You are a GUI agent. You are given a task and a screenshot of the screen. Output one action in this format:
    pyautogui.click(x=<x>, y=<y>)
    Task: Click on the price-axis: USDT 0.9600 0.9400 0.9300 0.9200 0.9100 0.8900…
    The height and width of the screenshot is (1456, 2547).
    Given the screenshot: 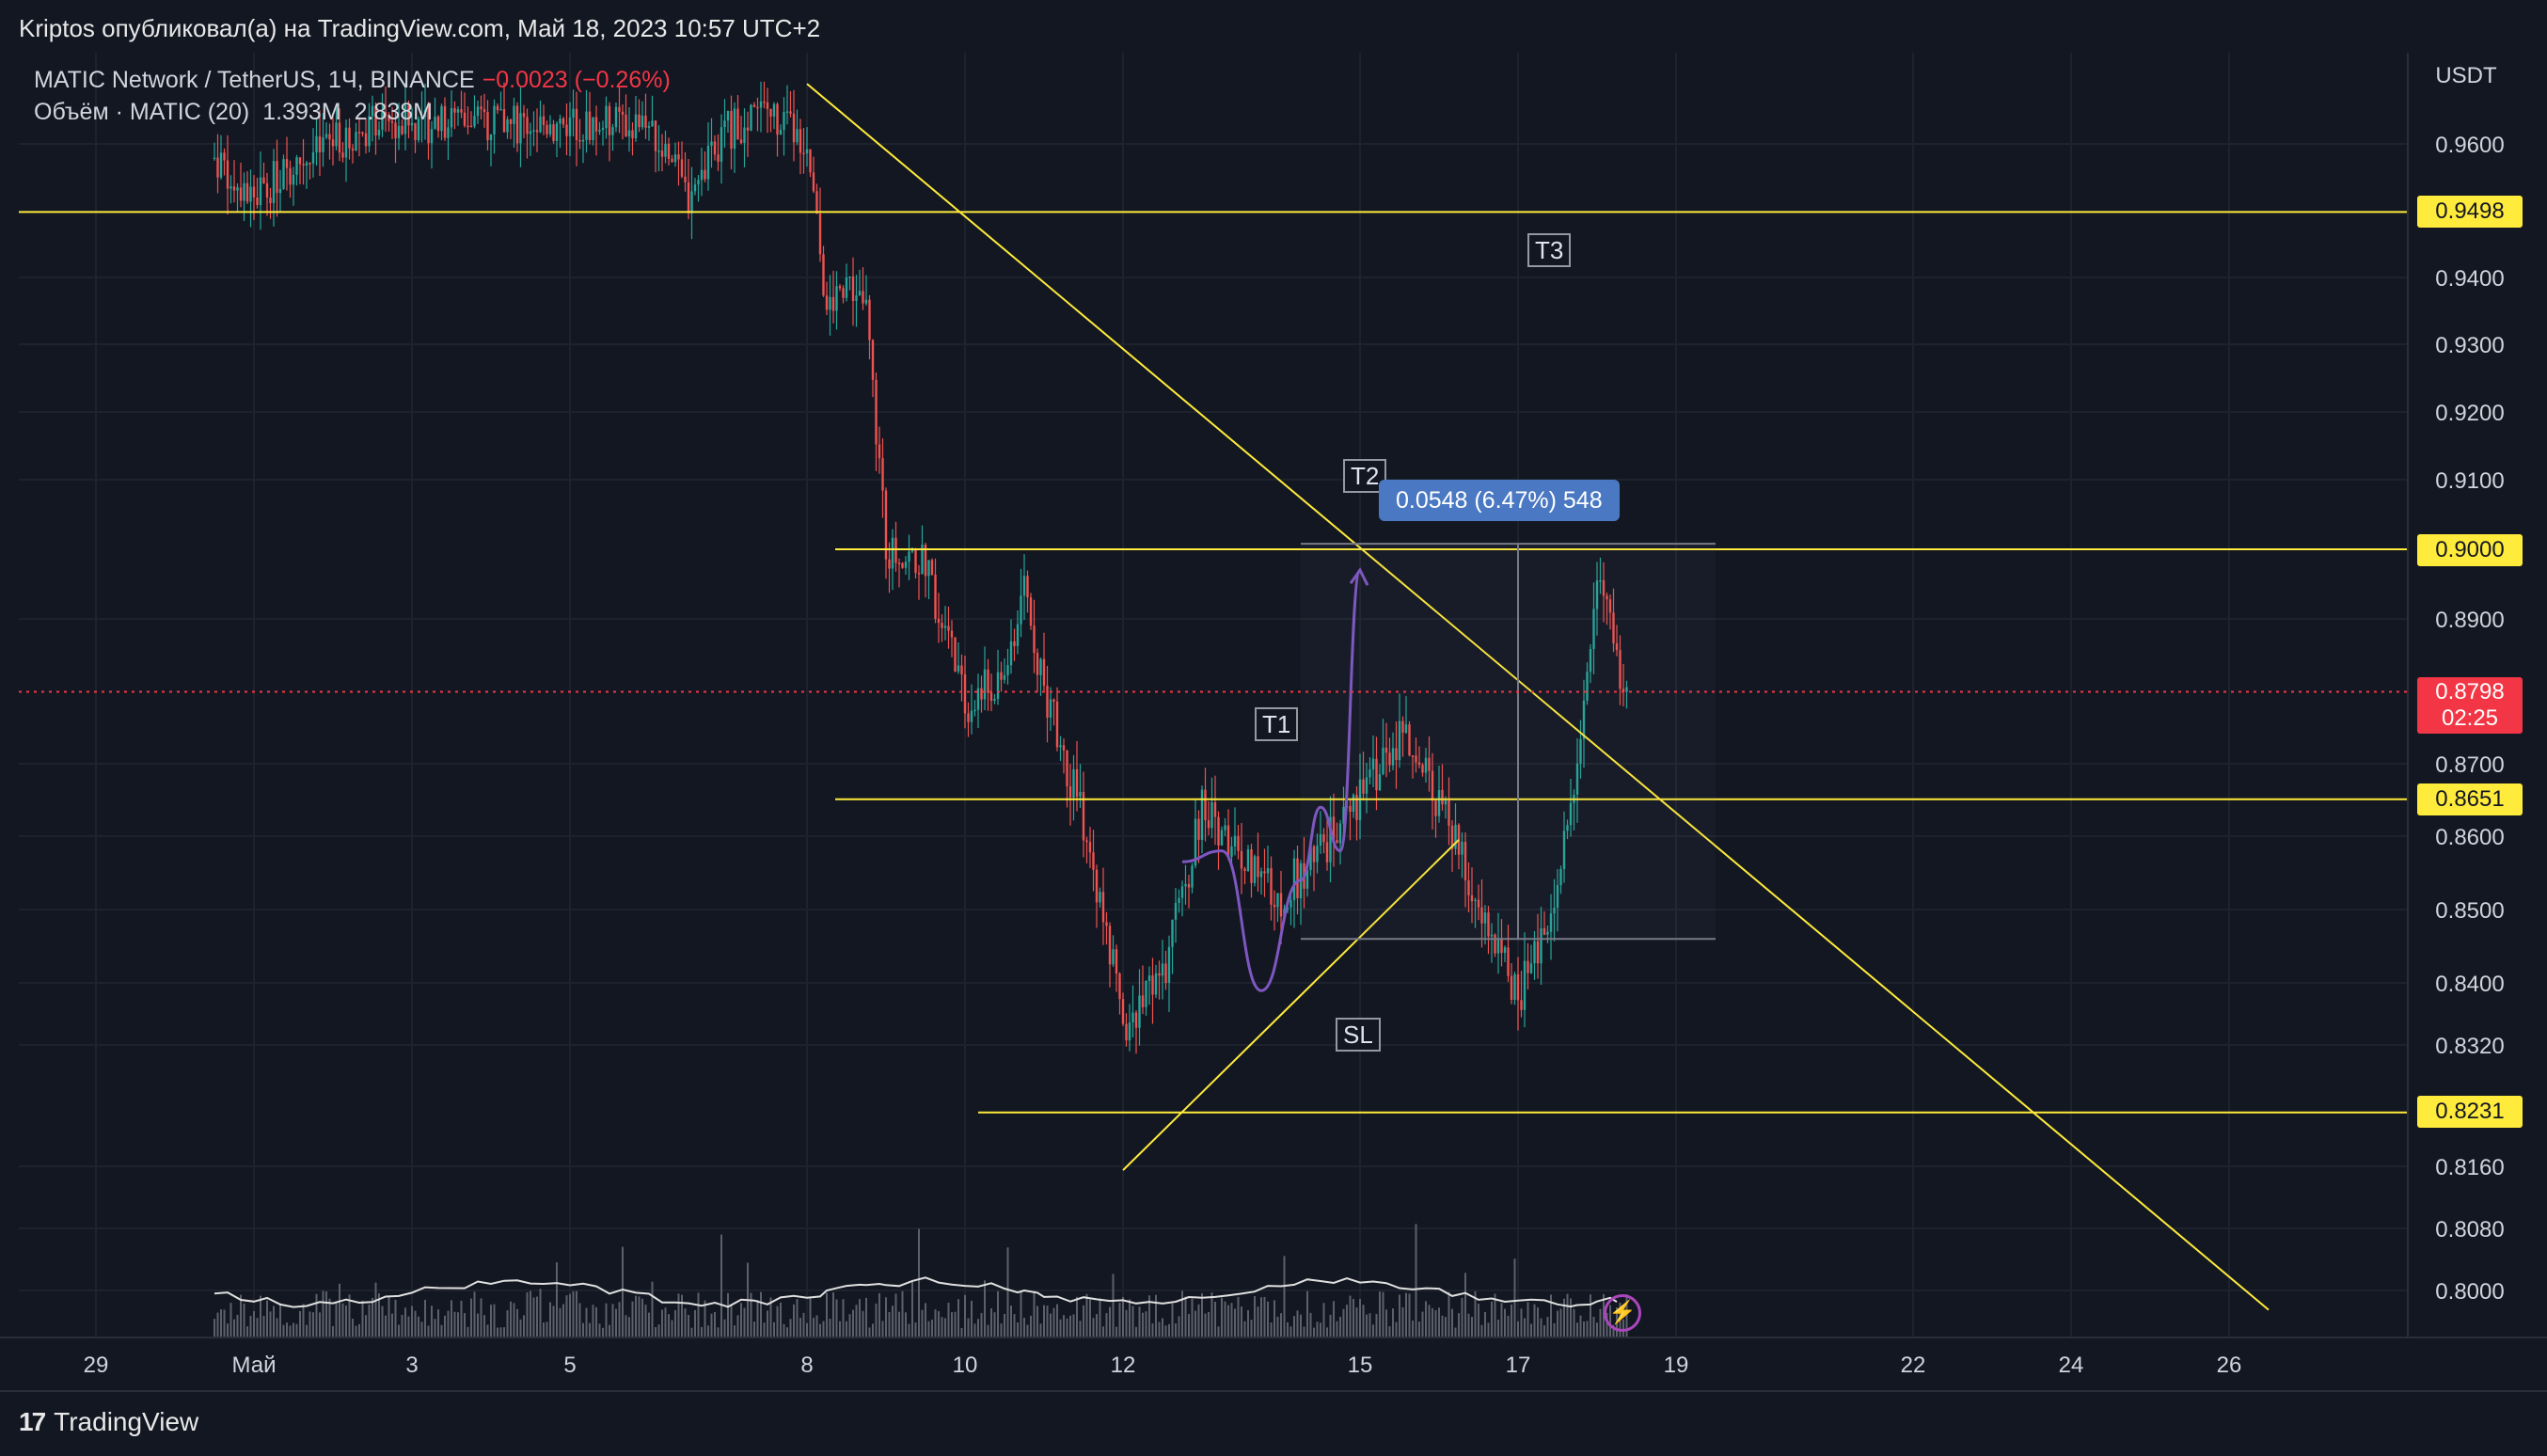 What is the action you would take?
    pyautogui.click(x=2477, y=721)
    